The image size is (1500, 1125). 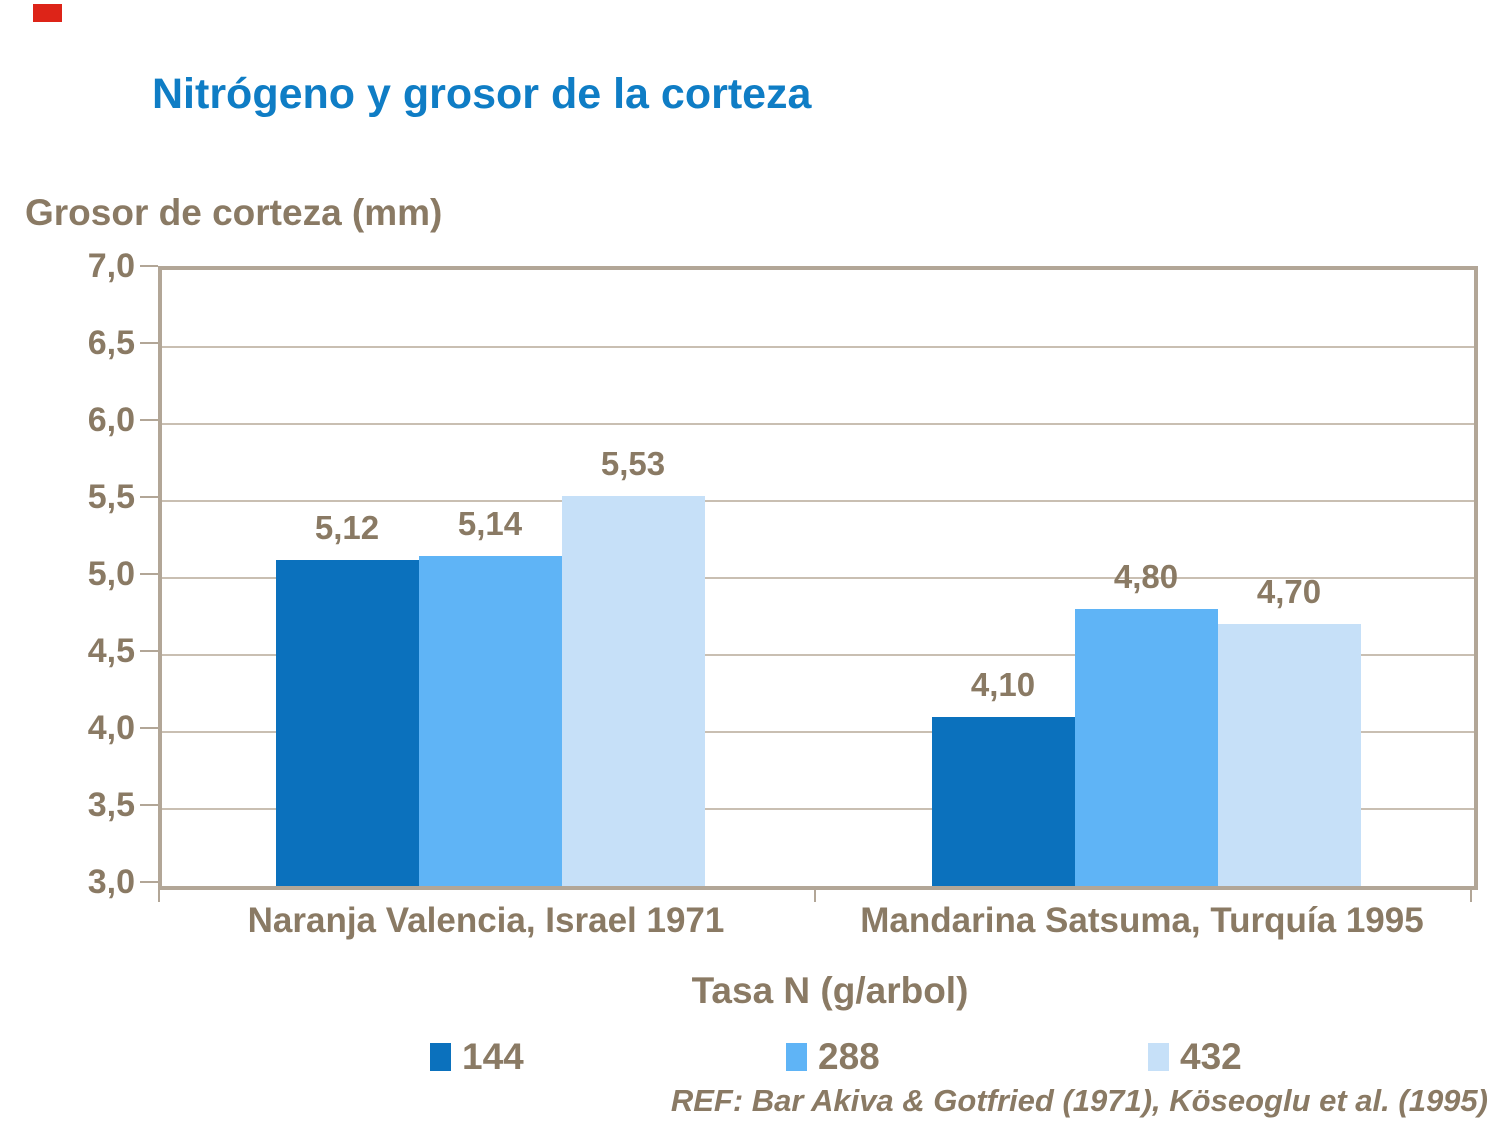 What do you see at coordinates (111, 420) in the screenshot?
I see `y-tick-label: 6,0` at bounding box center [111, 420].